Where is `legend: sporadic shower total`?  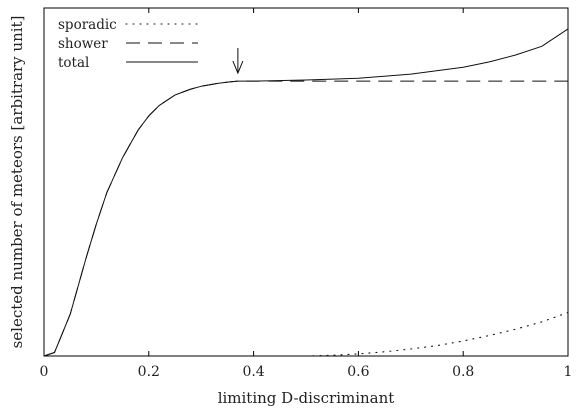
legend: sporadic shower total is located at coordinates (128, 44).